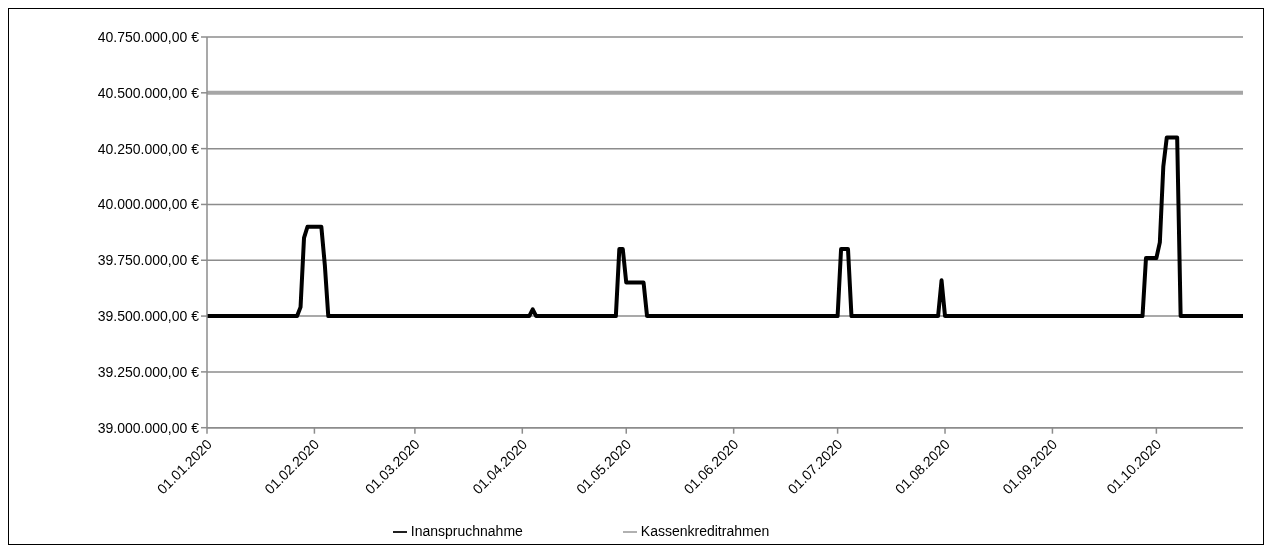 Image resolution: width=1272 pixels, height=553 pixels. Describe the element at coordinates (148, 204) in the screenshot. I see `y-tick-label: 40.000.000,00 €` at that location.